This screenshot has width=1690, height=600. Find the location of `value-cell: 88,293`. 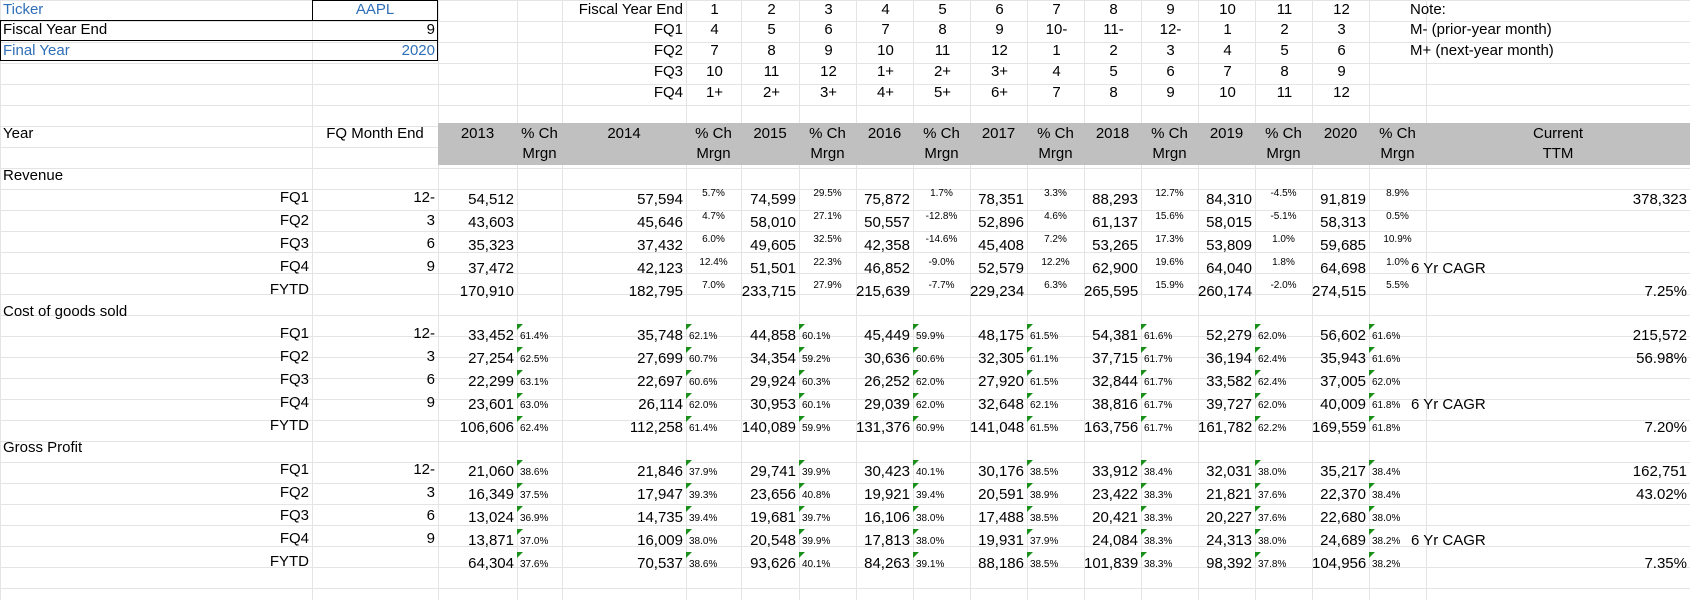

value-cell: 88,293 is located at coordinates (1115, 199).